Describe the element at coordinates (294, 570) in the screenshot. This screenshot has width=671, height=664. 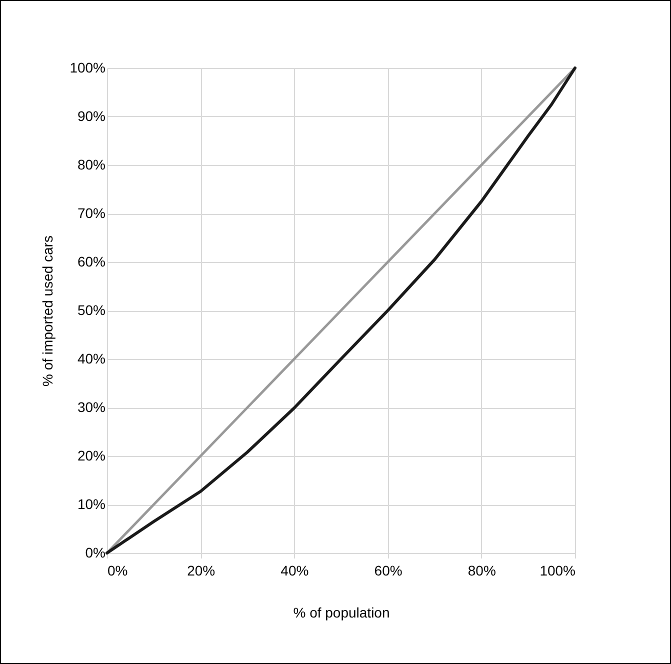
I see `x-tick-label: 40%` at that location.